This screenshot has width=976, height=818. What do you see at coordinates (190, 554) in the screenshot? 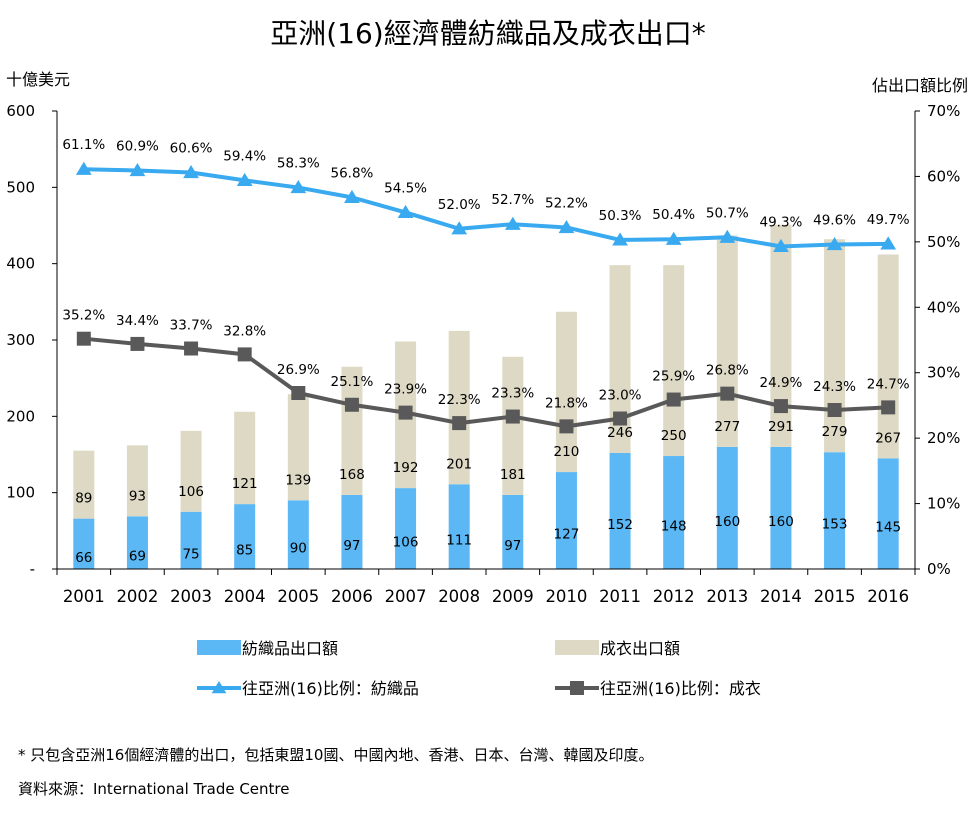
I see `label-textile-value: 75` at bounding box center [190, 554].